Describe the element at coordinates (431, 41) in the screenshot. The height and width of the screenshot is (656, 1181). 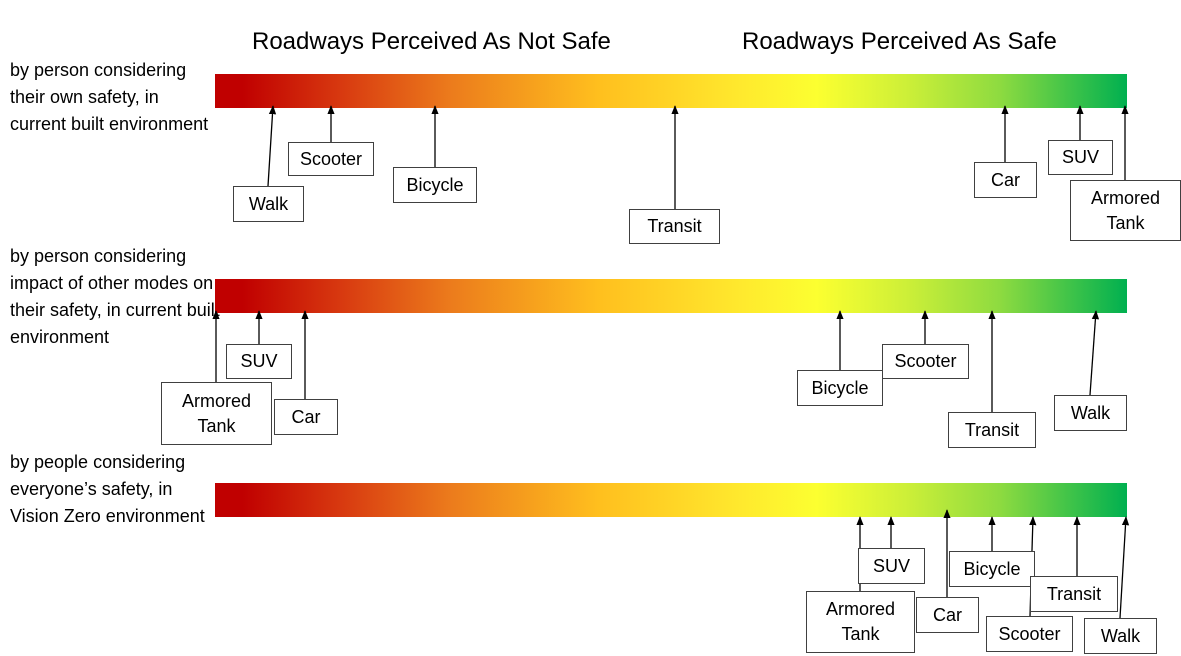
I see `header-not-safe: Roadways Perceived As Not Safe` at that location.